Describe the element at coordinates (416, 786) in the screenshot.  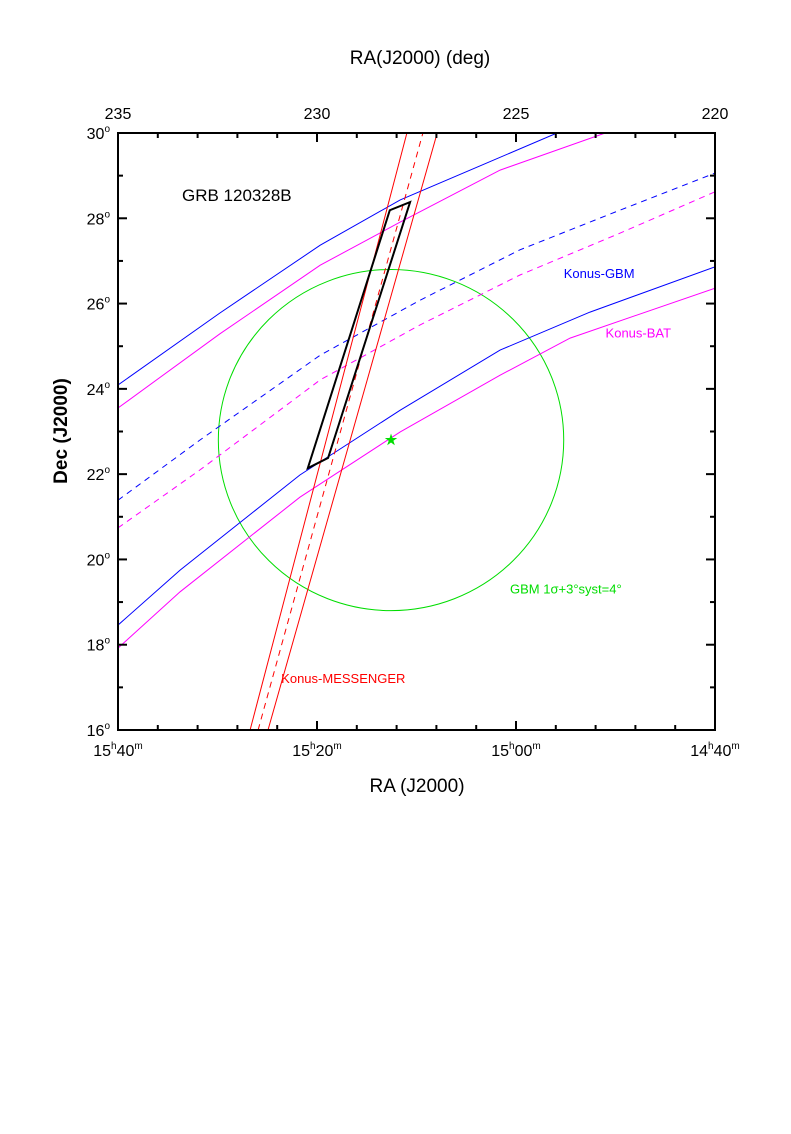
I see `x-axis-title: RA (J2000)` at that location.